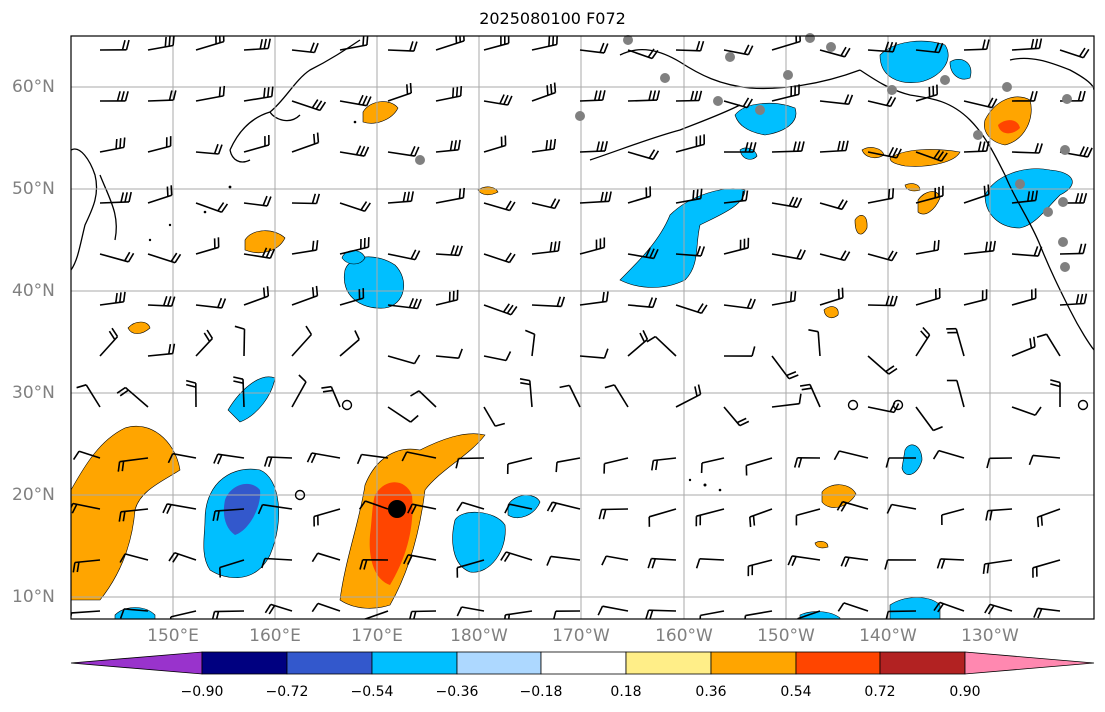 Image resolution: width=1105 pixels, height=712 pixels. I want to click on colorbar-tick: 0.54, so click(796, 692).